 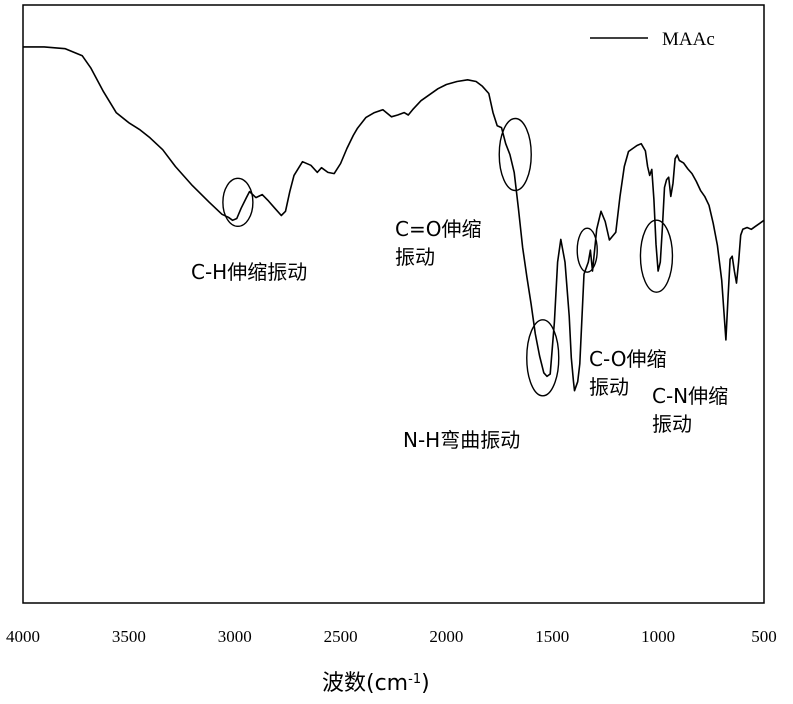 I want to click on legend-label: MAAc, so click(x=688, y=39).